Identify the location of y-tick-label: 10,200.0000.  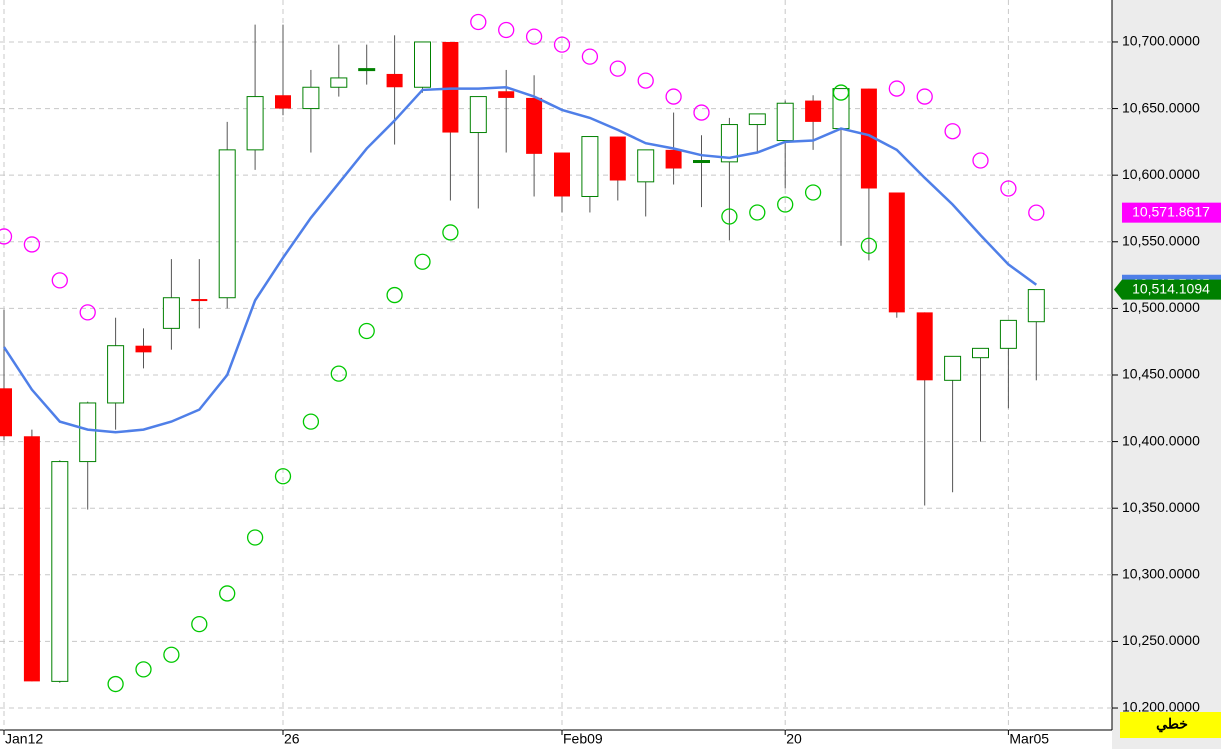
(1161, 707).